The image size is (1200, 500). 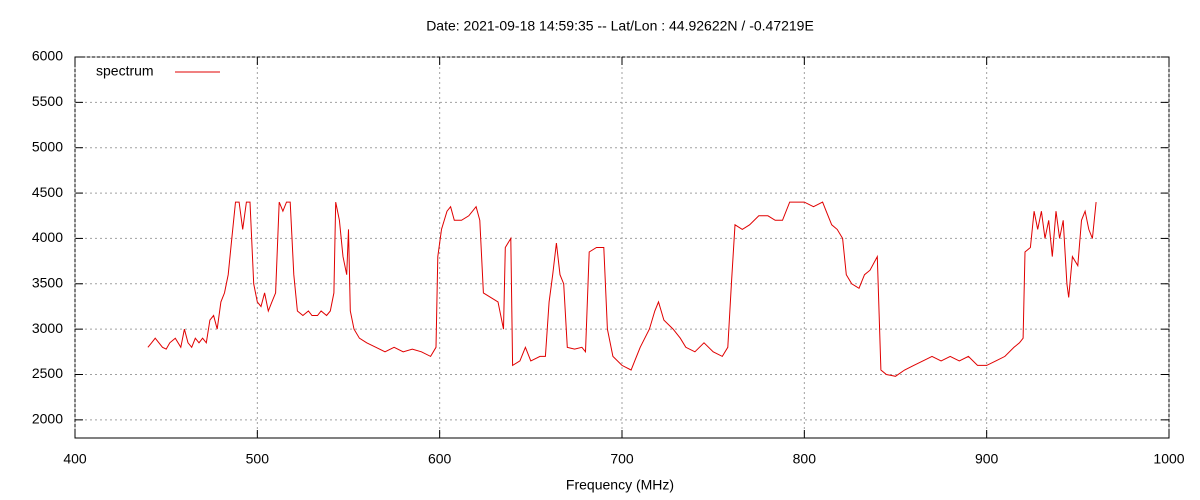 I want to click on y-tick-label: 4500, so click(x=47, y=192).